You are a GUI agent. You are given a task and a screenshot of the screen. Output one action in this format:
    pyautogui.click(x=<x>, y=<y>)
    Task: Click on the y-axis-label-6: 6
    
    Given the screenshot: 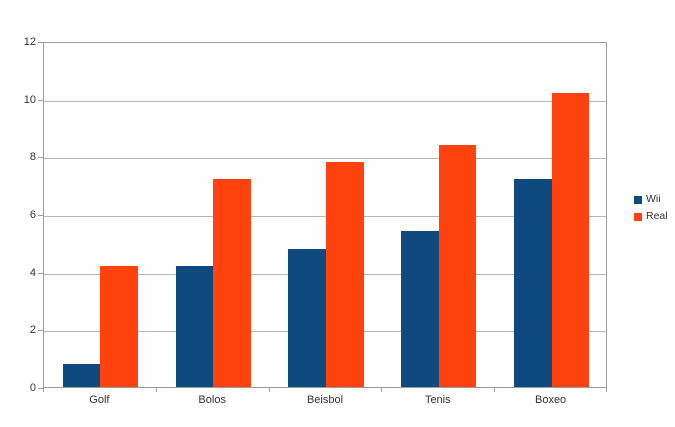 What is the action you would take?
    pyautogui.click(x=32, y=215)
    